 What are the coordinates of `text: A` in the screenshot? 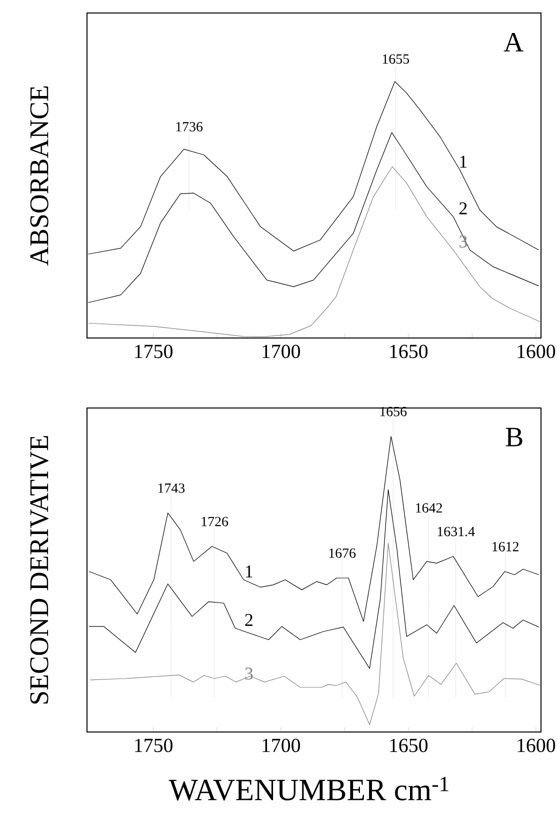 It's located at (514, 42).